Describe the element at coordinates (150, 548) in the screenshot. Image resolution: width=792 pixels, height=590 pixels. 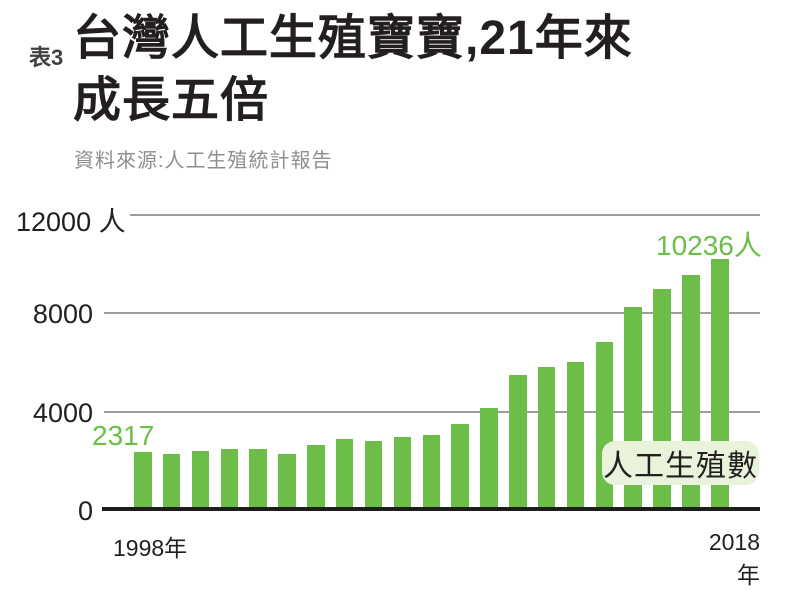
I see `x-tick-1998: 1998年` at that location.